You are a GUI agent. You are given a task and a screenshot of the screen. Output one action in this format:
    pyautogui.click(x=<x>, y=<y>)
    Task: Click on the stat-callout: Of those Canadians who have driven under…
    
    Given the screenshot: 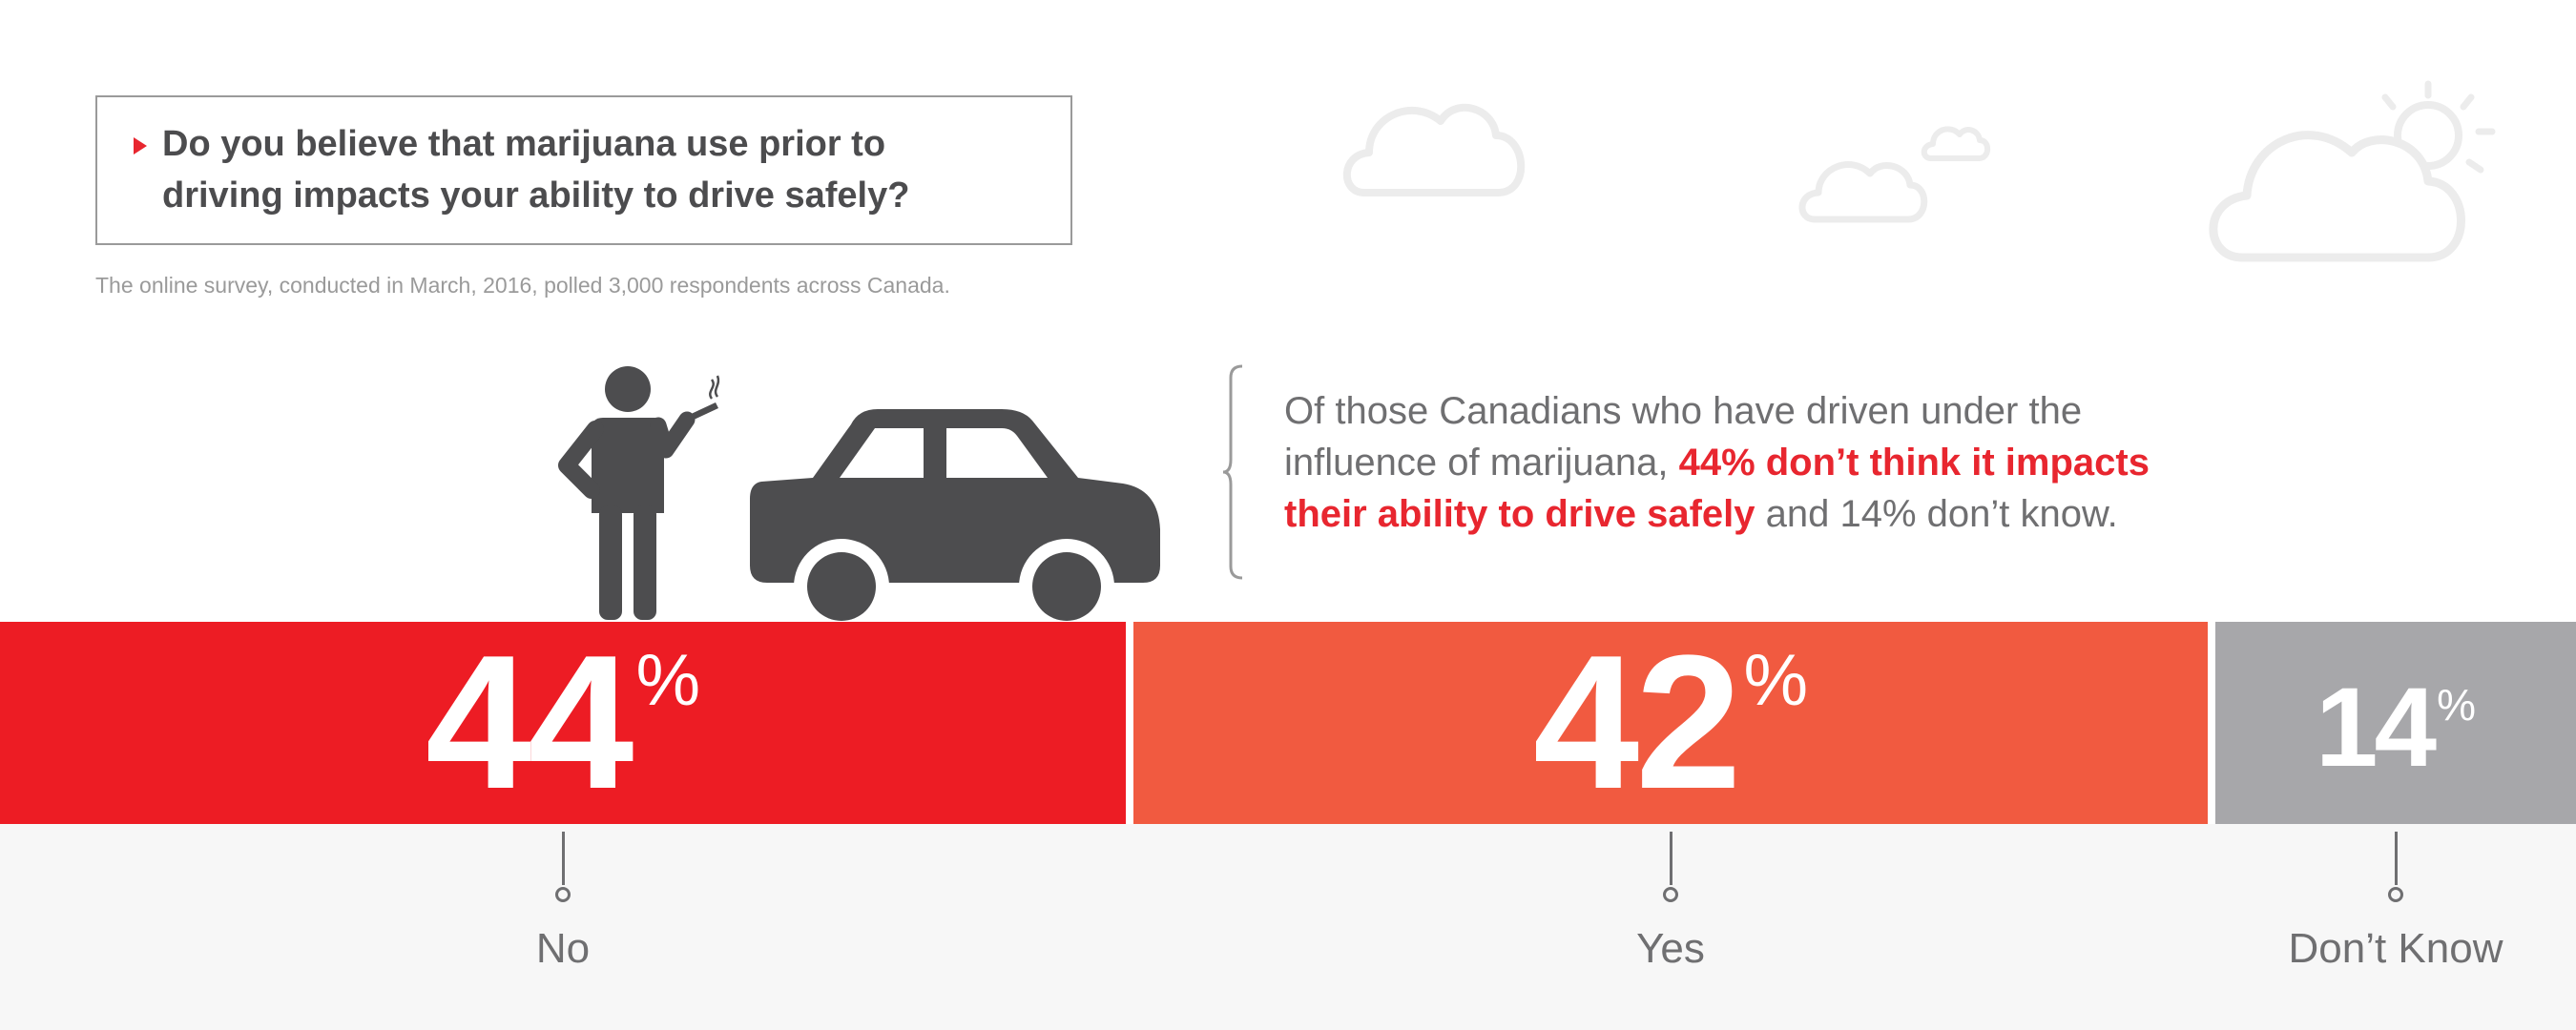 What is the action you would take?
    pyautogui.click(x=1790, y=462)
    